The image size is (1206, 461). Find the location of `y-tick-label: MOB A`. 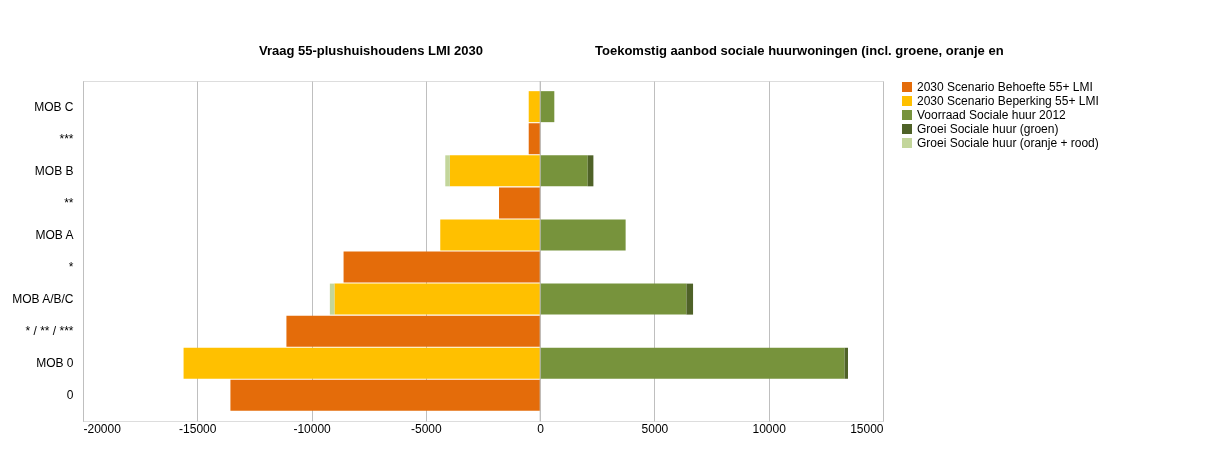

y-tick-label: MOB A is located at coordinates (54, 234).